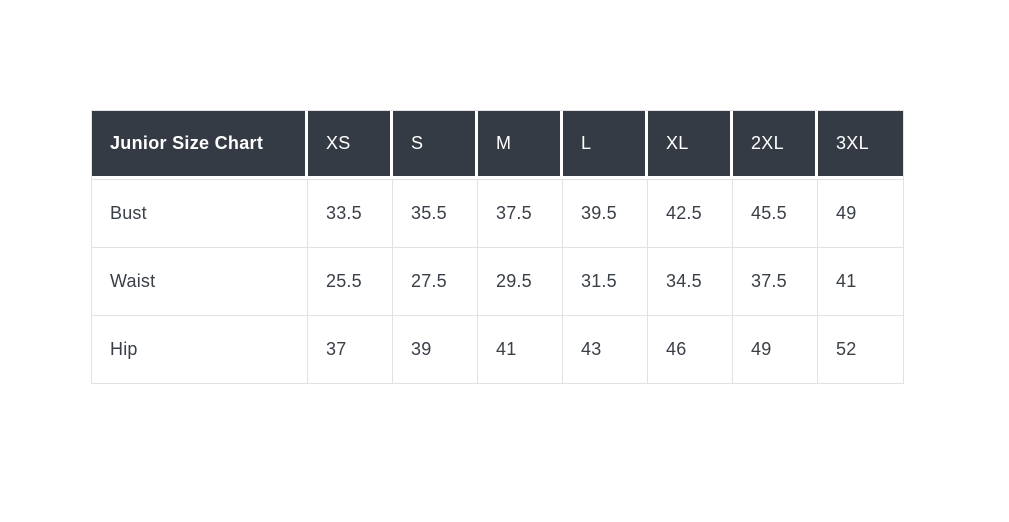 This screenshot has width=1009, height=522. Describe the element at coordinates (605, 281) in the screenshot. I see `table-cell: 31.5` at that location.